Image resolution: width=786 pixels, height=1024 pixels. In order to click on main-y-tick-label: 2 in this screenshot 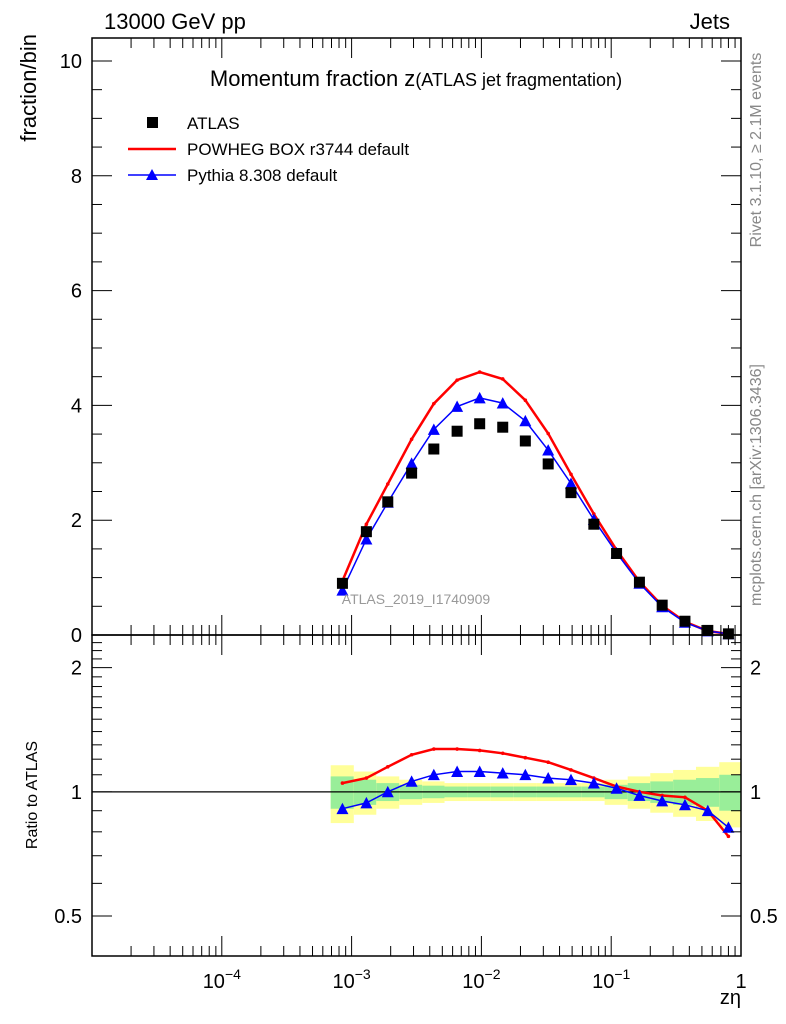, I will do `click(76, 521)`.